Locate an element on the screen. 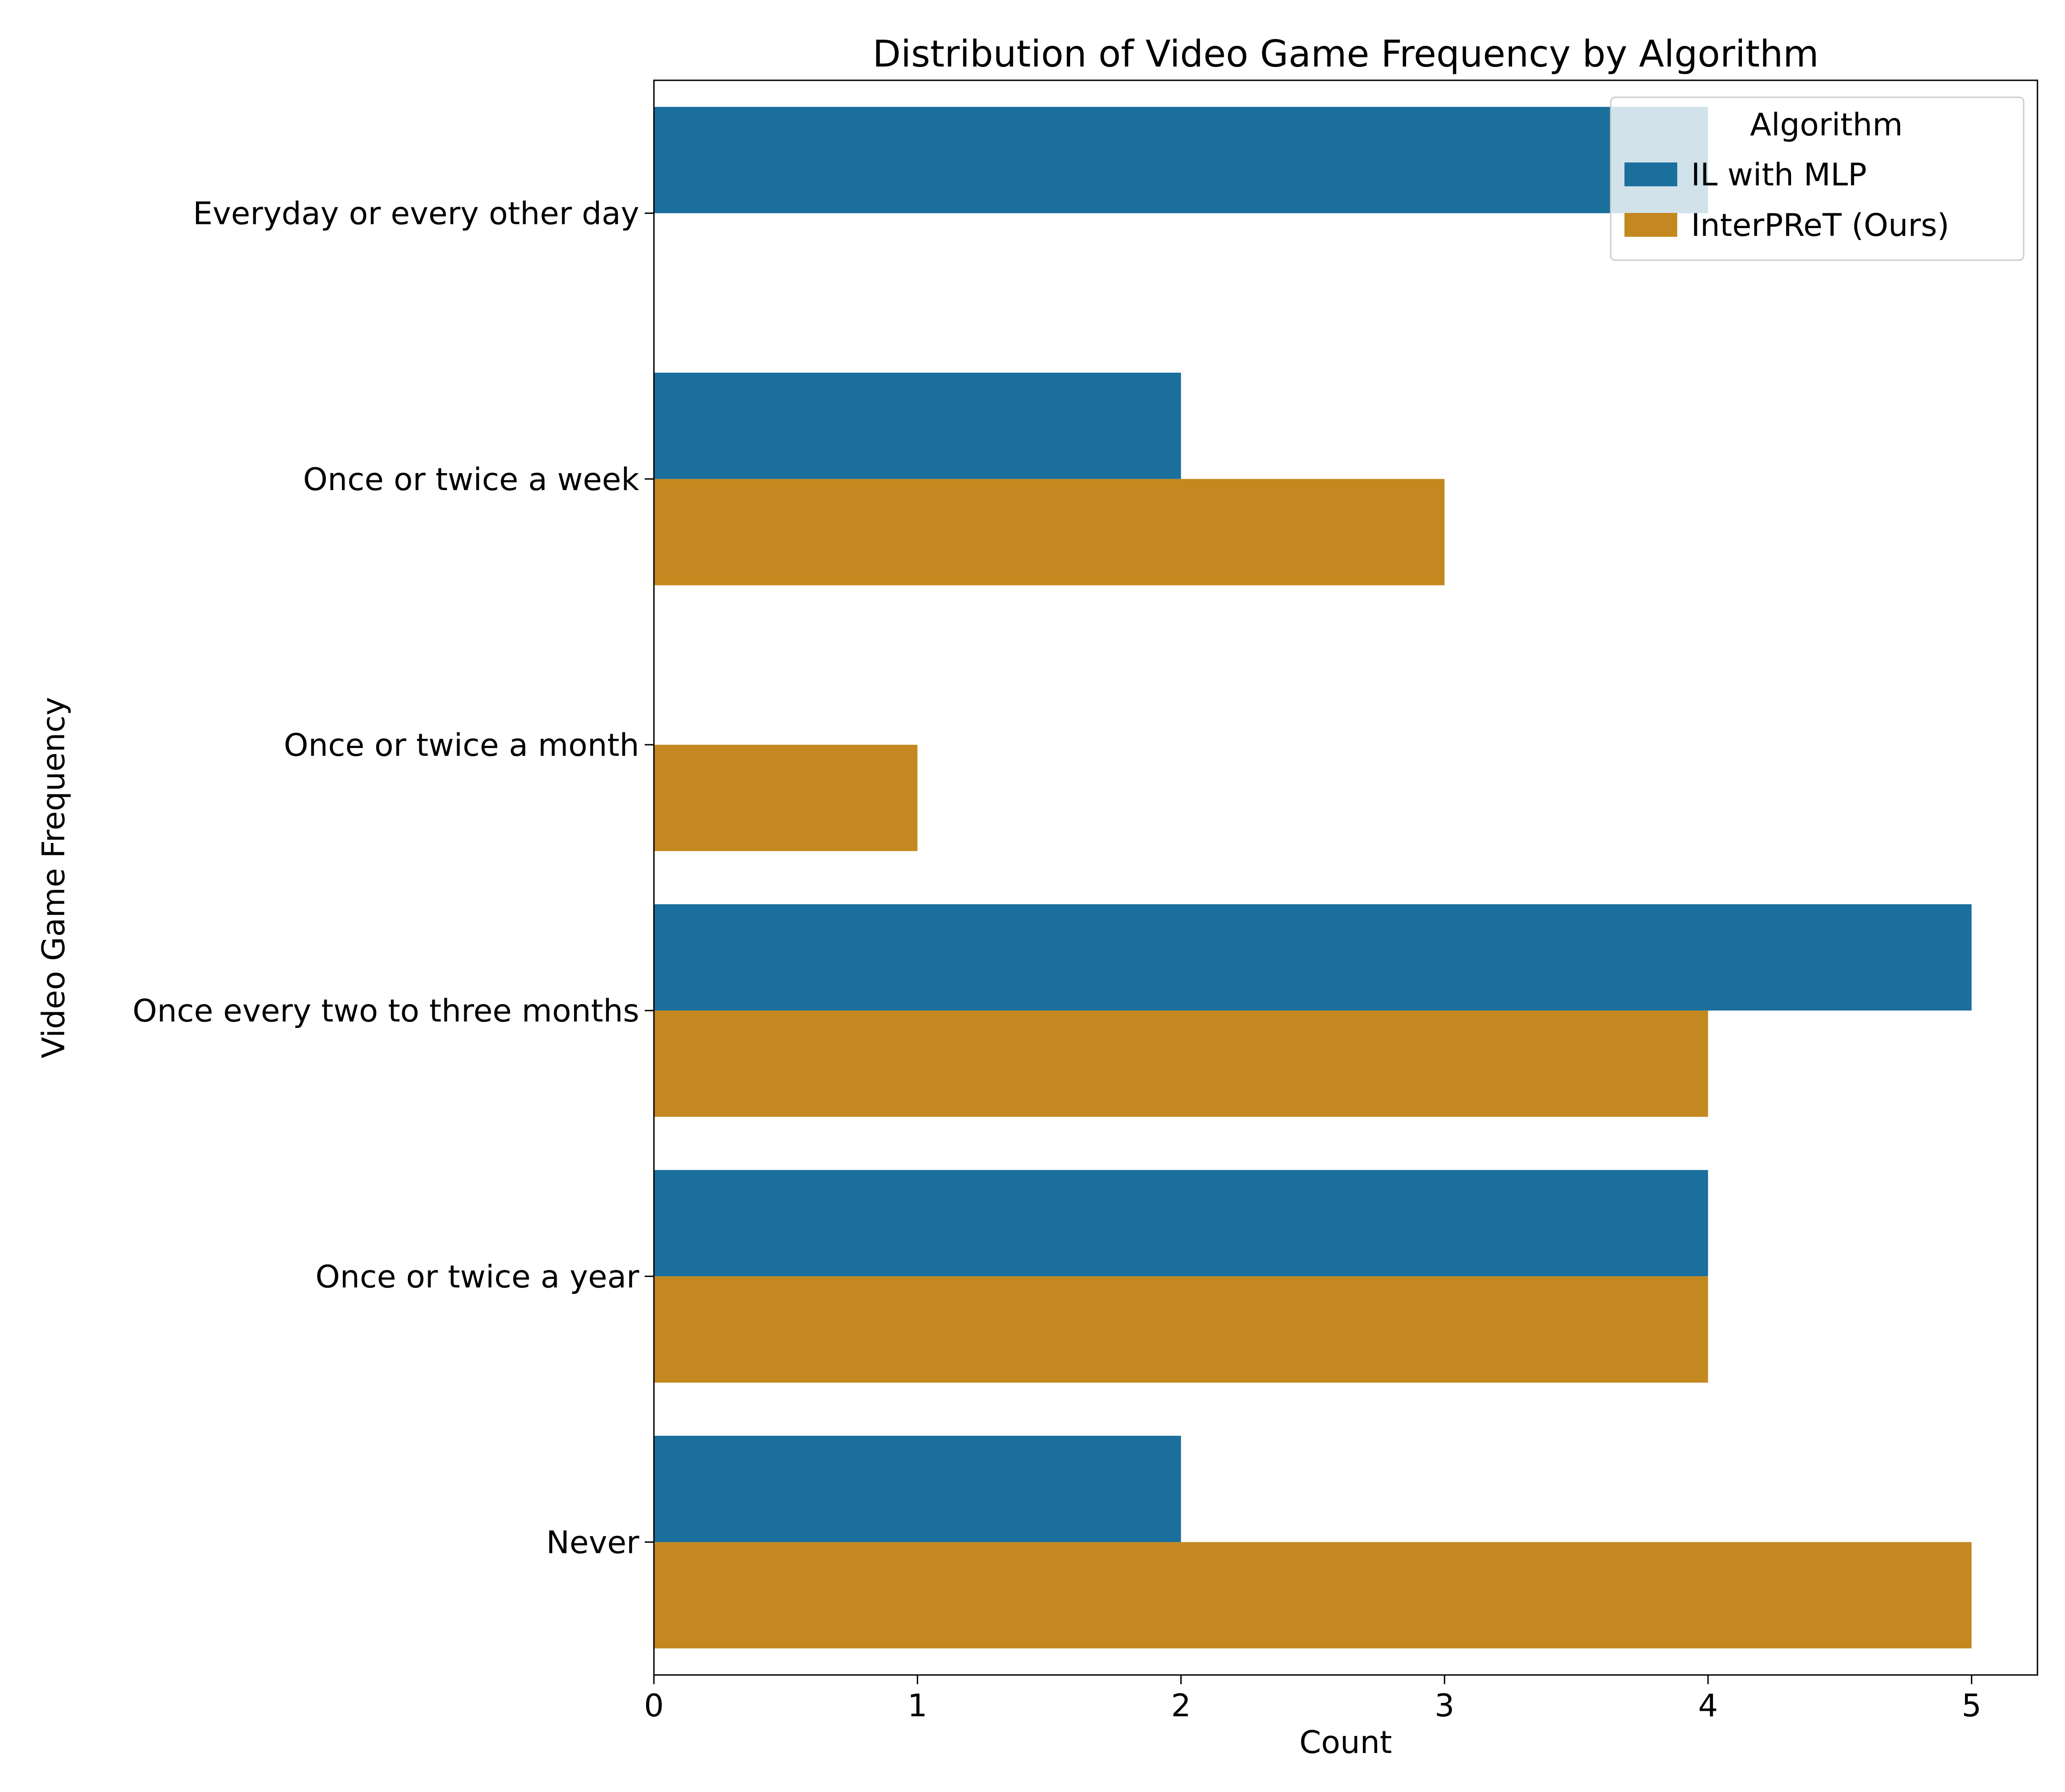  y-tick-label: Everyday or every other day is located at coordinates (416, 214).